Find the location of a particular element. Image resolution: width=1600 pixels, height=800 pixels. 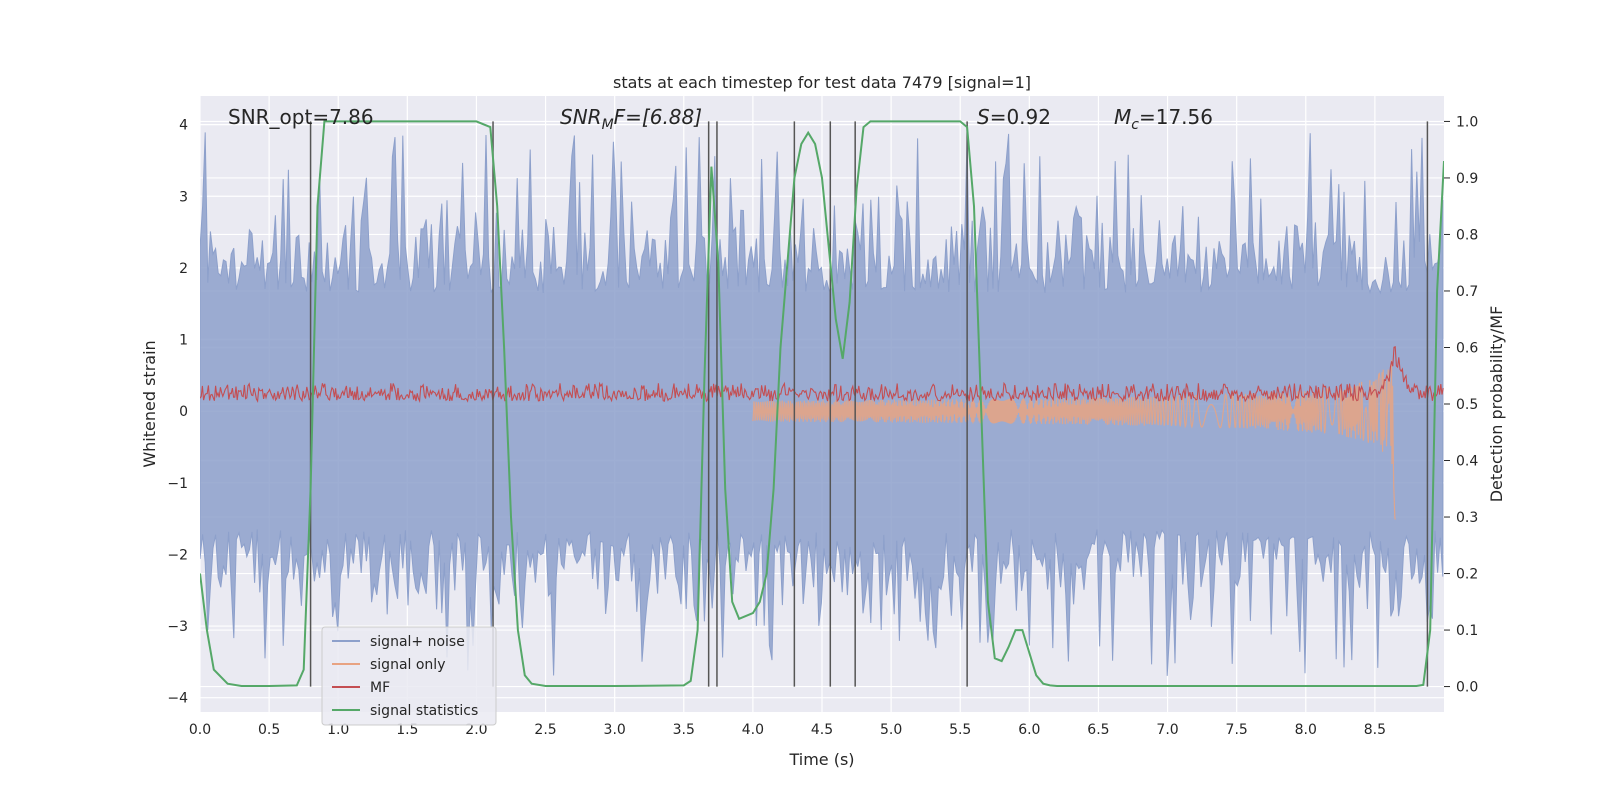

y-axis-right-ticks: 1.0 0.9 0.8 0.7 0.6 0.5 0.4 0.3 0.2 0.1 0.0 is located at coordinates (1461, 405).